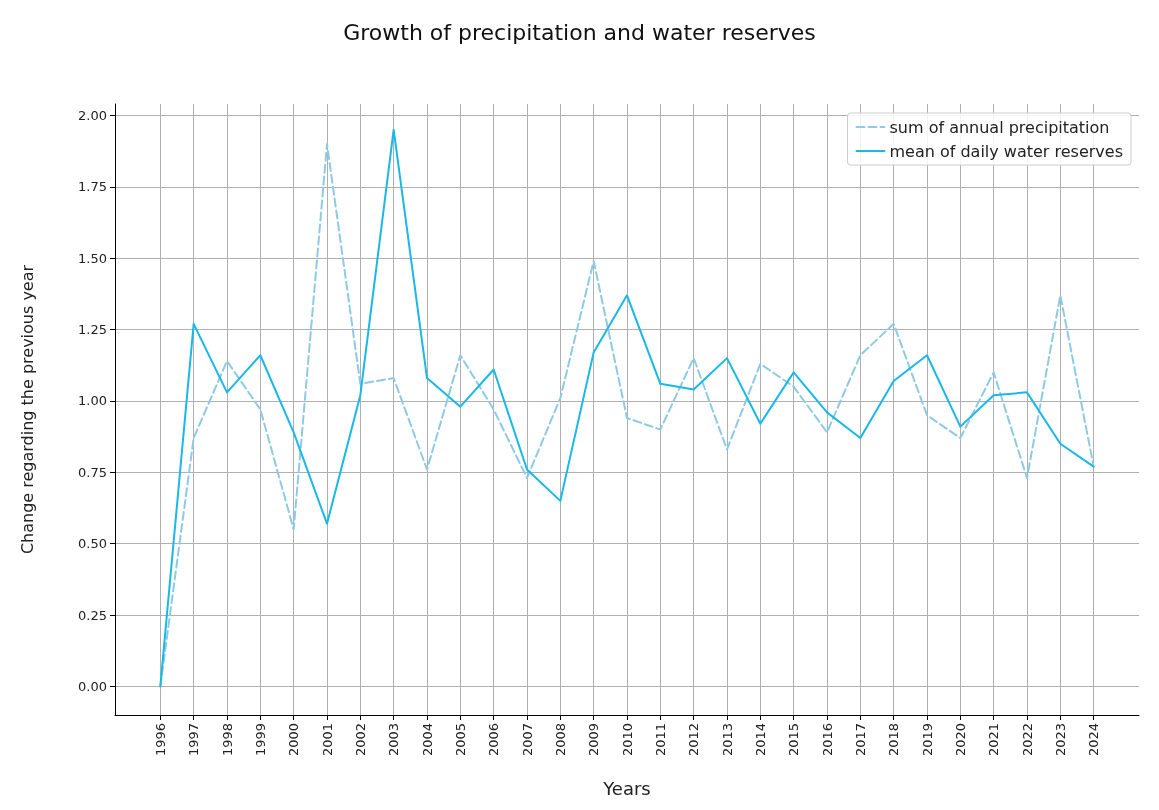 The height and width of the screenshot is (810, 1159). What do you see at coordinates (727, 740) in the screenshot?
I see `x-tick-label: 2013` at bounding box center [727, 740].